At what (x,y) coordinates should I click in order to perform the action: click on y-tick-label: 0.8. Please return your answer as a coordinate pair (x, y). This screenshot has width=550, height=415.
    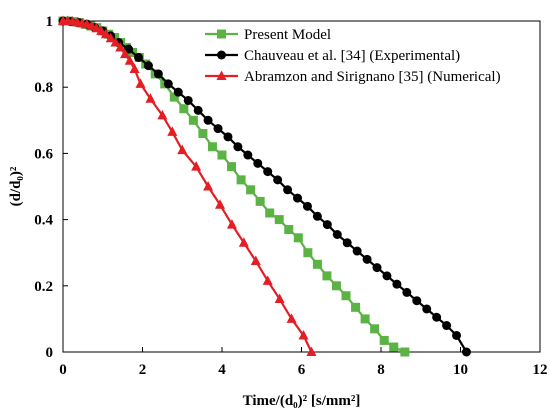
    Looking at the image, I should click on (43, 88).